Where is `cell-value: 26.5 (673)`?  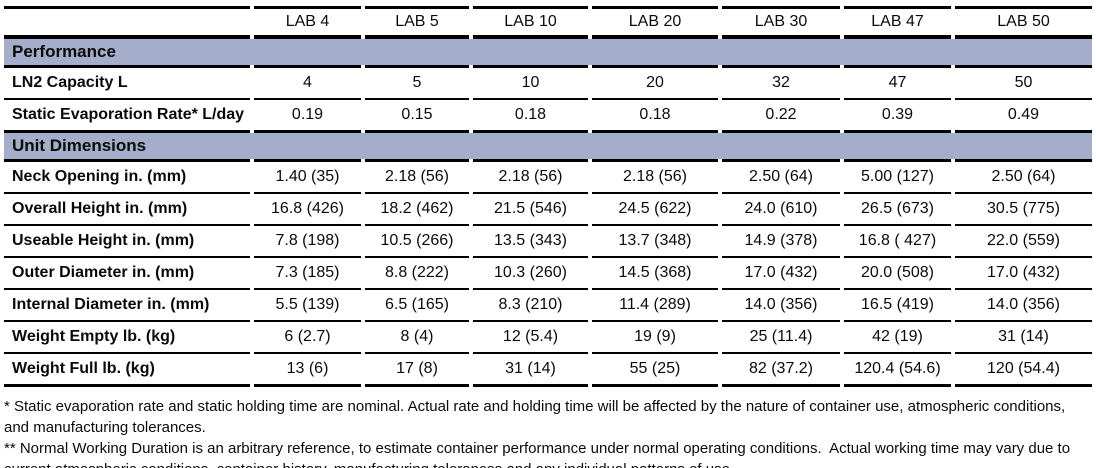
cell-value: 26.5 (673) is located at coordinates (897, 210).